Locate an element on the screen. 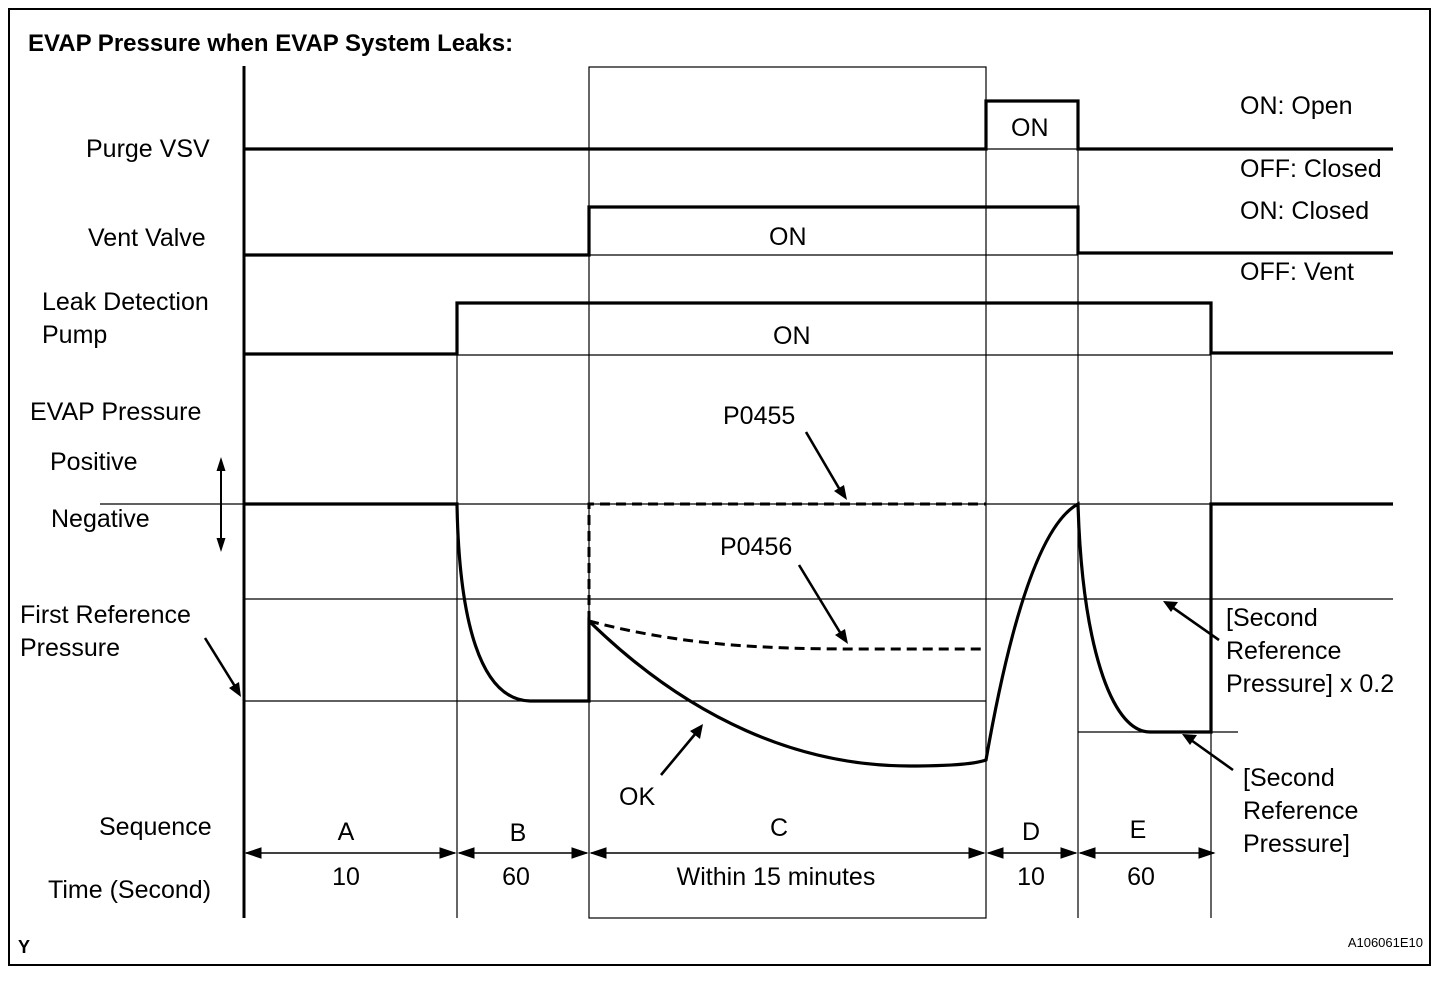  first-ref-label-line1: First Reference is located at coordinates (105, 615).